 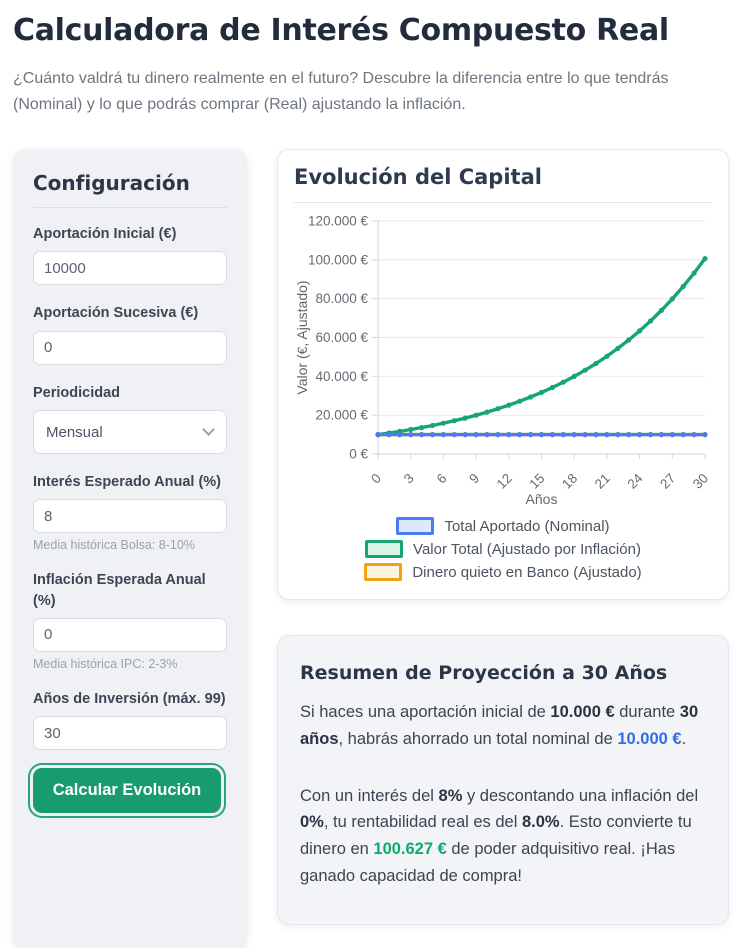 What do you see at coordinates (442, 479) in the screenshot?
I see `svg-text: 6` at bounding box center [442, 479].